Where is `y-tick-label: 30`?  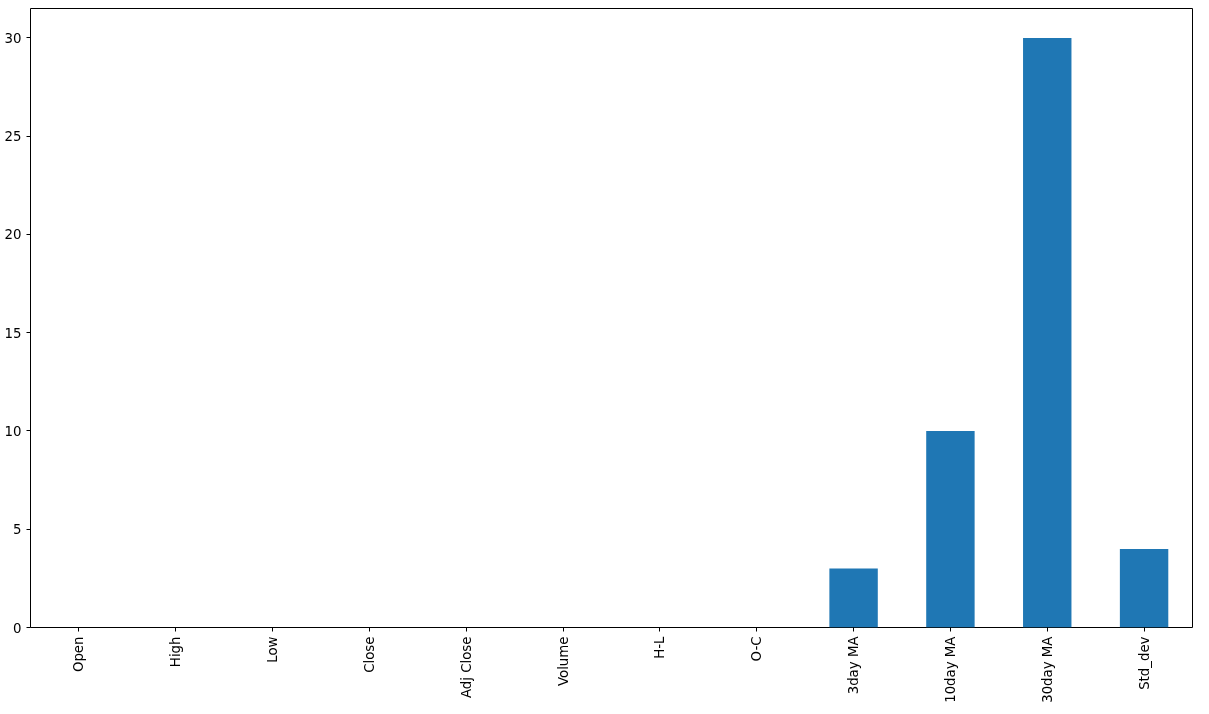 y-tick-label: 30 is located at coordinates (13, 38).